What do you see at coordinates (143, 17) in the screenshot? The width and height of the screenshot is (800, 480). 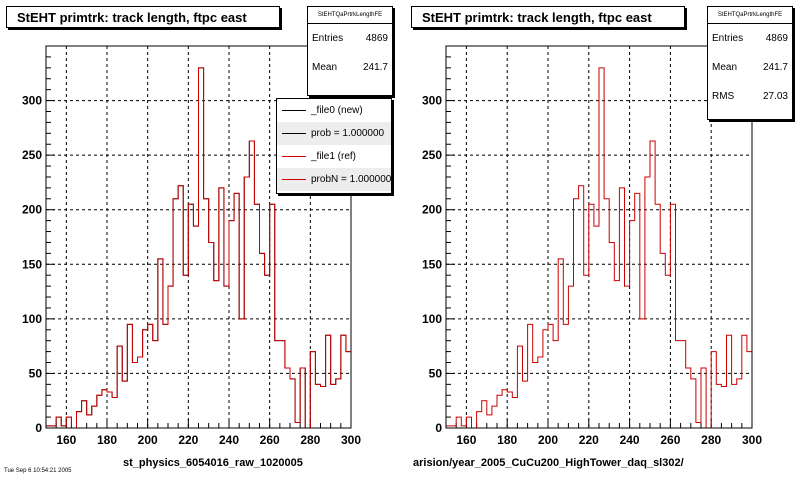 I see `panel-1-title: StEHT primtrk: track length, ftpc east` at bounding box center [143, 17].